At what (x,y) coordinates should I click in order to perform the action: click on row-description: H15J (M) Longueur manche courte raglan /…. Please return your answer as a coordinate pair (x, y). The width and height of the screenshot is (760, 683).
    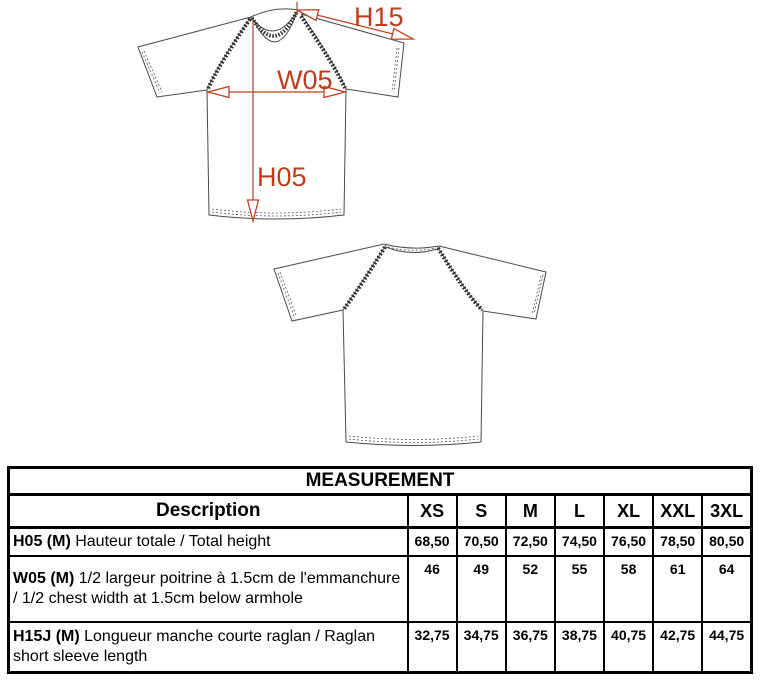
    Looking at the image, I should click on (208, 647).